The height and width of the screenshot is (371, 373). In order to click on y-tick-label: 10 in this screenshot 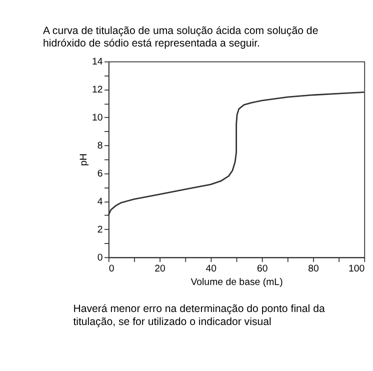, I will do `click(98, 118)`.